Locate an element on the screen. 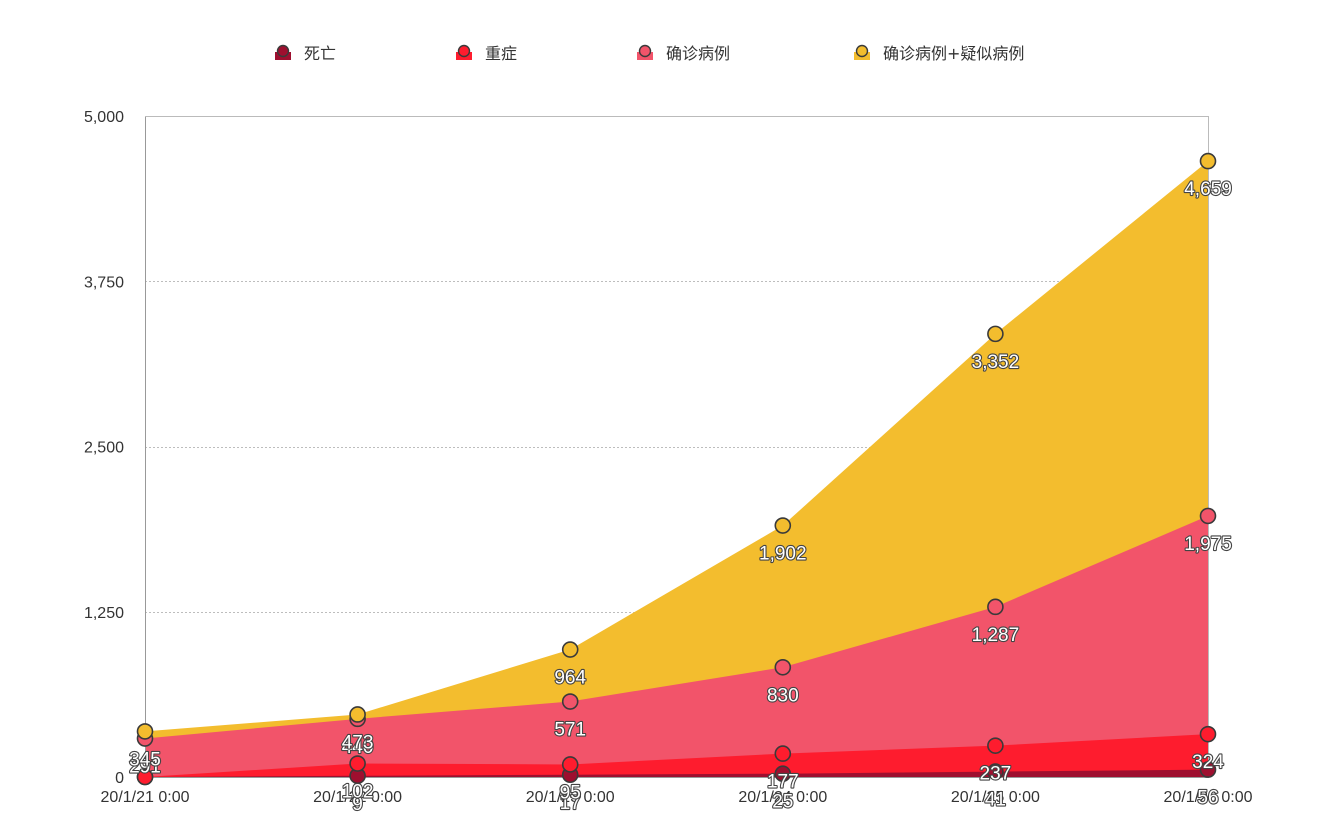 This screenshot has height=838, width=1332. data-label: 17 is located at coordinates (570, 803).